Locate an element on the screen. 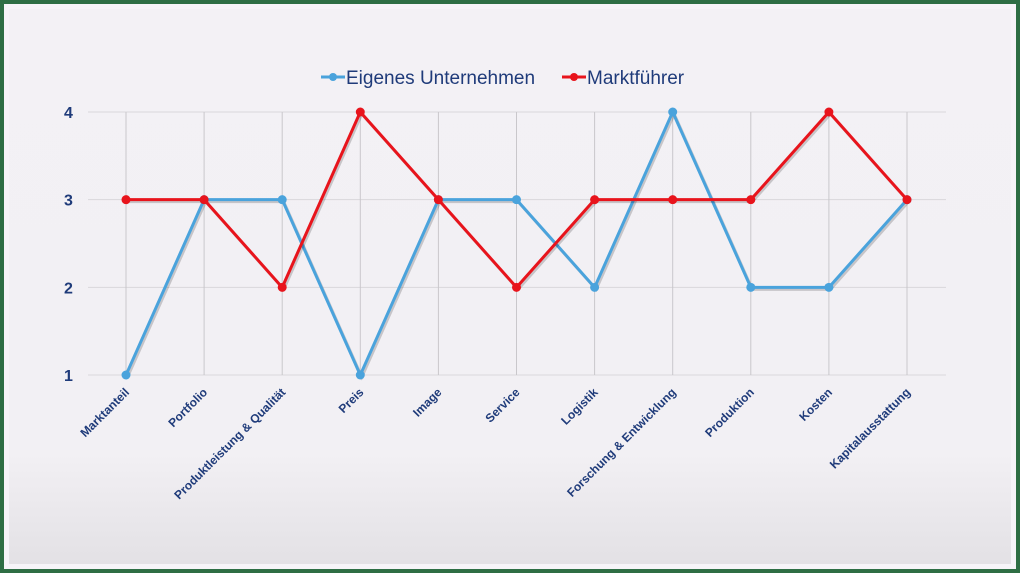  x-tick-label: Image is located at coordinates (427, 402).